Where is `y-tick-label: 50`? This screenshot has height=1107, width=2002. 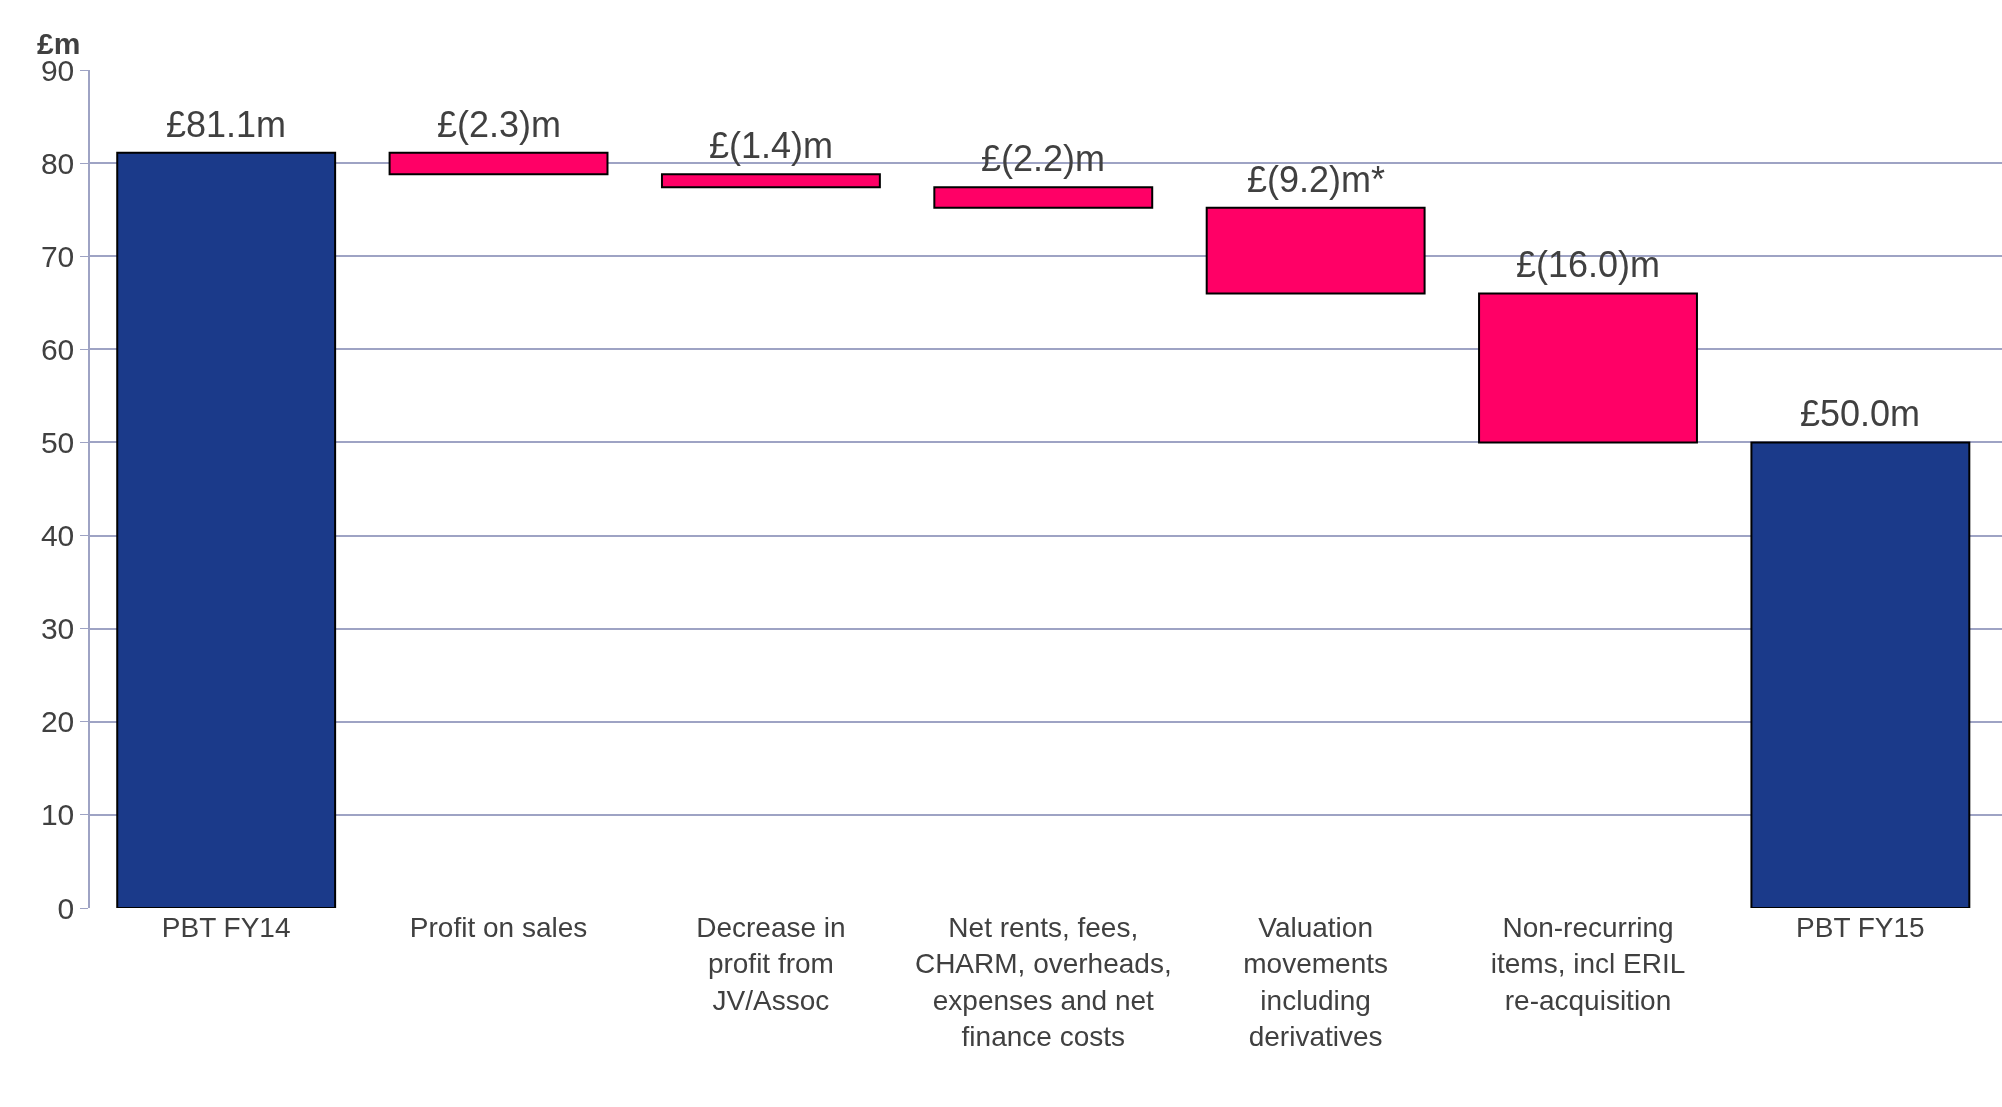 y-tick-label: 50 is located at coordinates (57, 442).